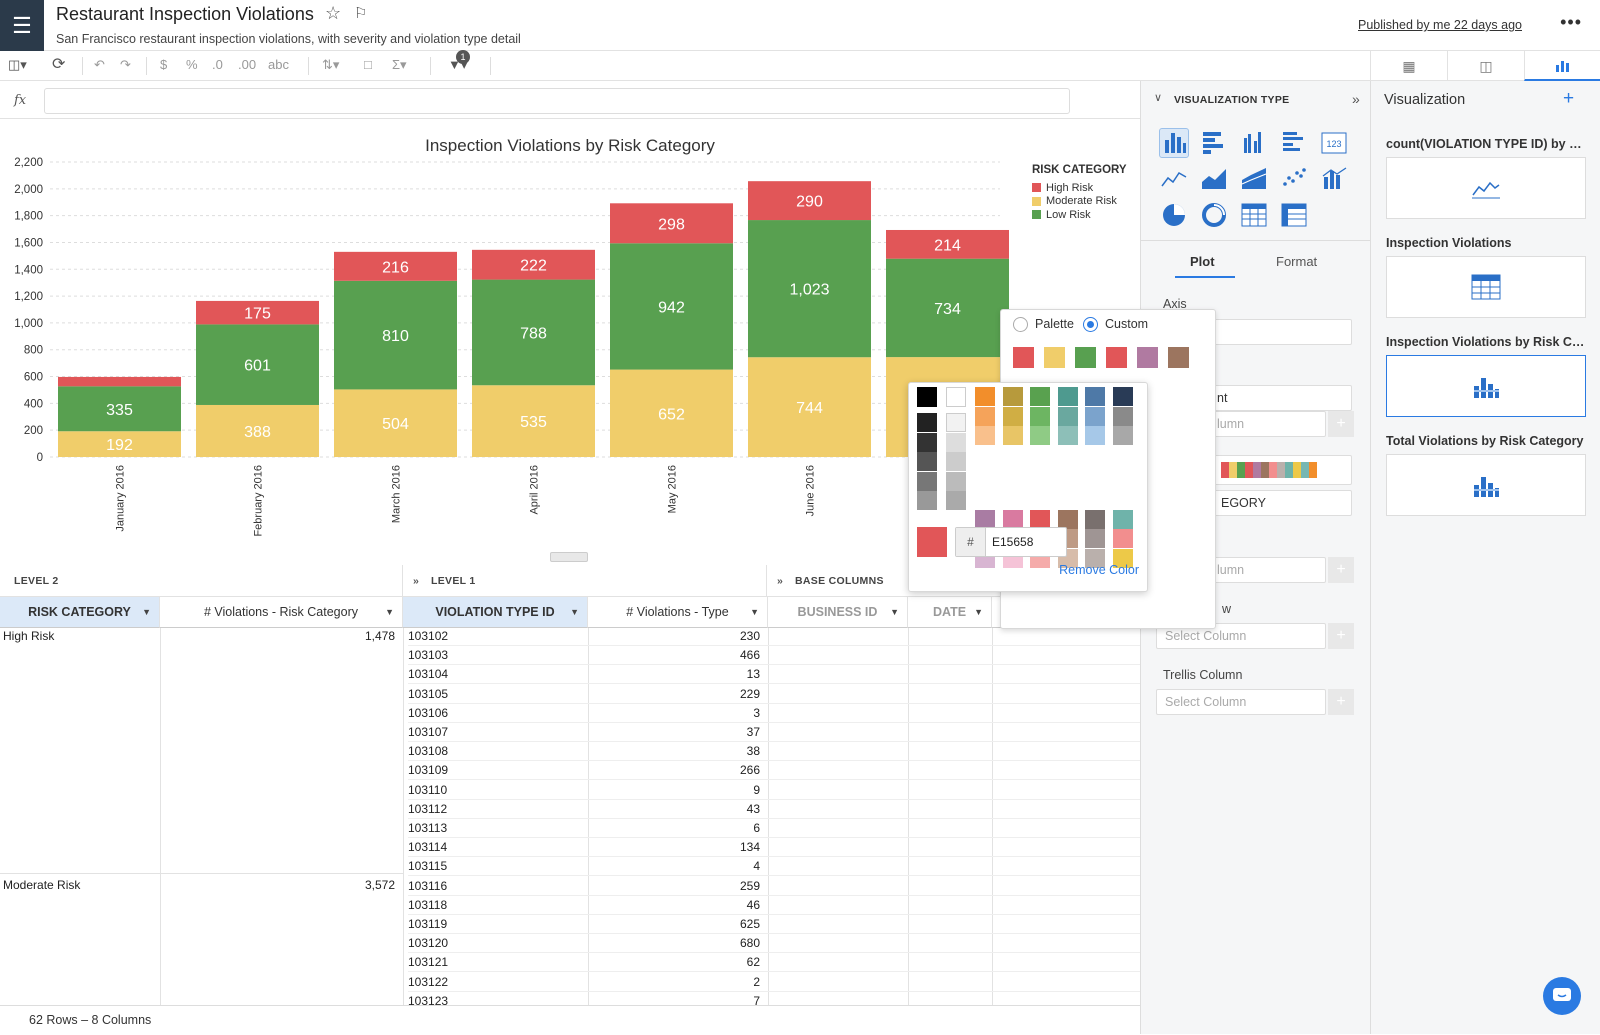  Describe the element at coordinates (1341, 570) in the screenshot. I see `add-series-button: +` at that location.